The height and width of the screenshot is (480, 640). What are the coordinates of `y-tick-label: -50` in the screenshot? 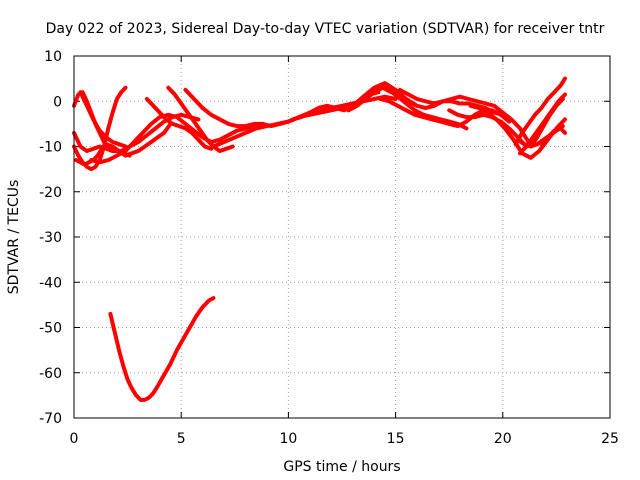 It's located at (50, 329).